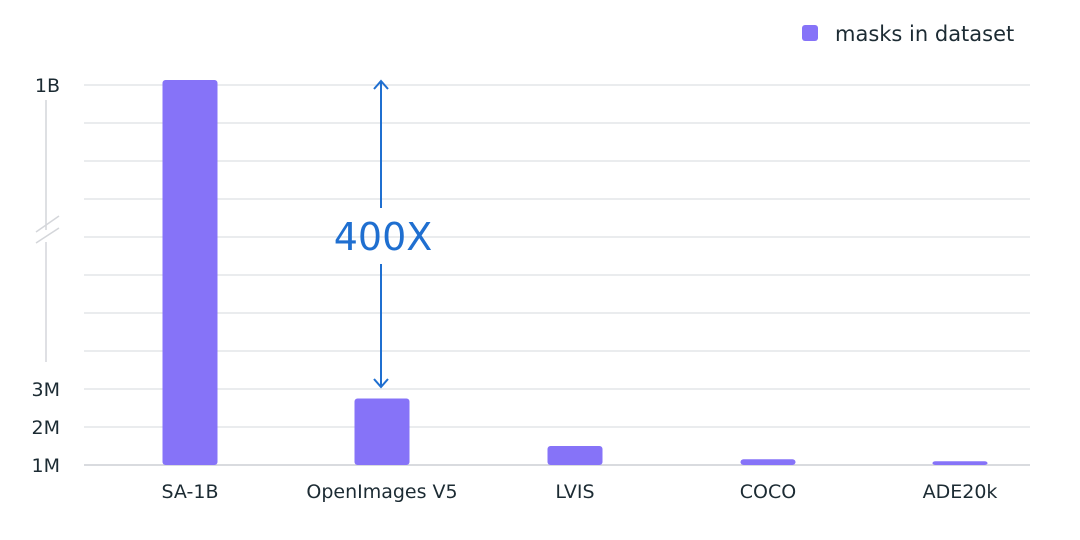 This screenshot has width=1080, height=540. Describe the element at coordinates (46, 428) in the screenshot. I see `y-tick-label: 2M` at that location.